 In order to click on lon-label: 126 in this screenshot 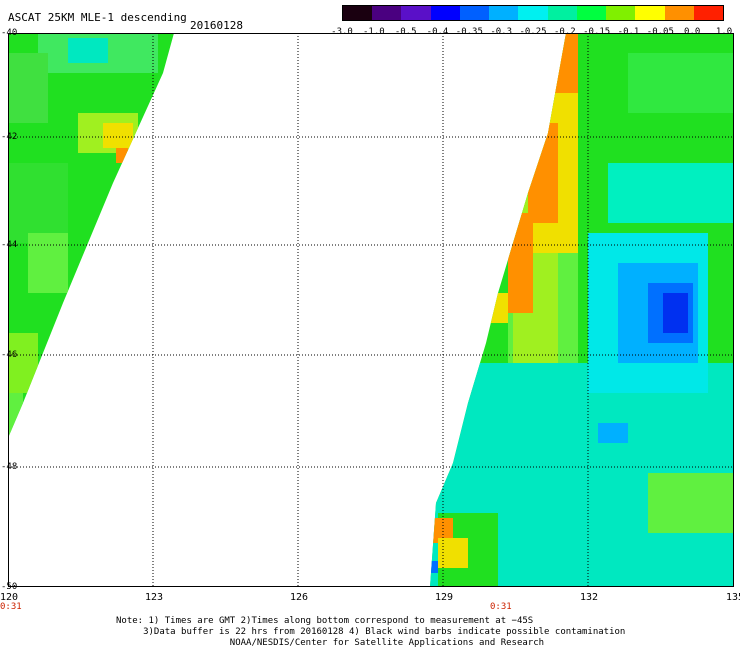, I will do `click(299, 597)`.